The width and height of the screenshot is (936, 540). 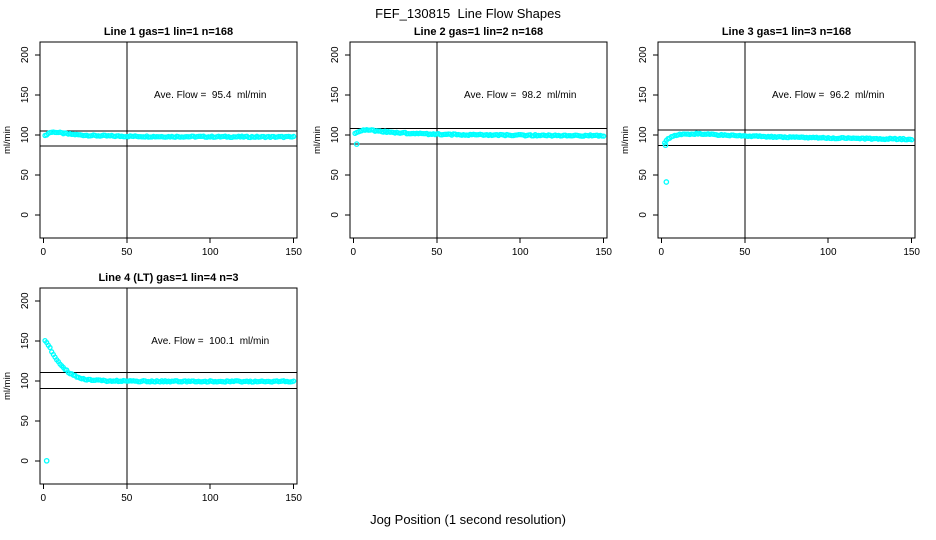 What do you see at coordinates (478, 32) in the screenshot?
I see `subplot-title: Line 2 gas=1 lin=2 n=168` at bounding box center [478, 32].